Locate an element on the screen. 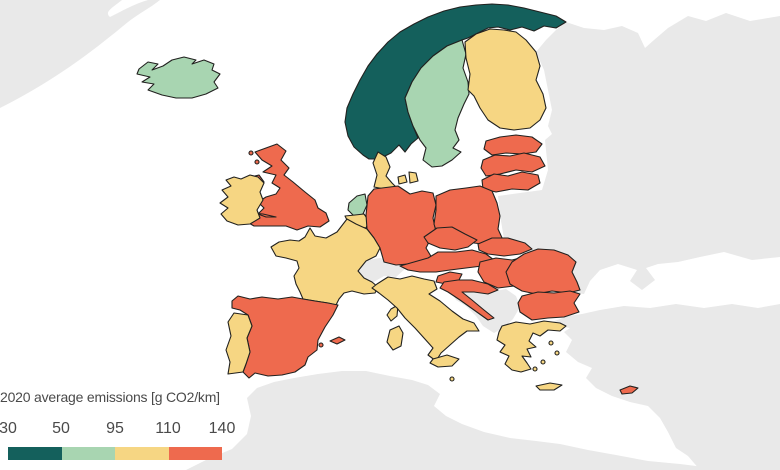 The height and width of the screenshot is (470, 780). legend-tick-140: 140 is located at coordinates (222, 428).